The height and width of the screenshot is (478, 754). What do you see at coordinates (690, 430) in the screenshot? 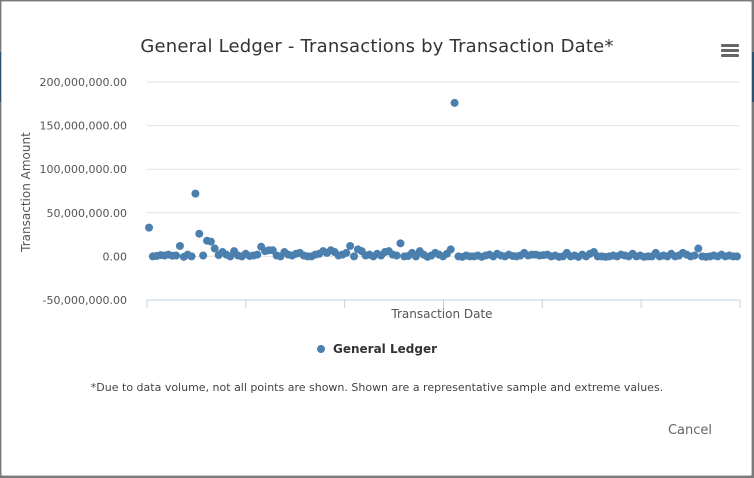
I see `cancel-button: Cancel` at bounding box center [690, 430].